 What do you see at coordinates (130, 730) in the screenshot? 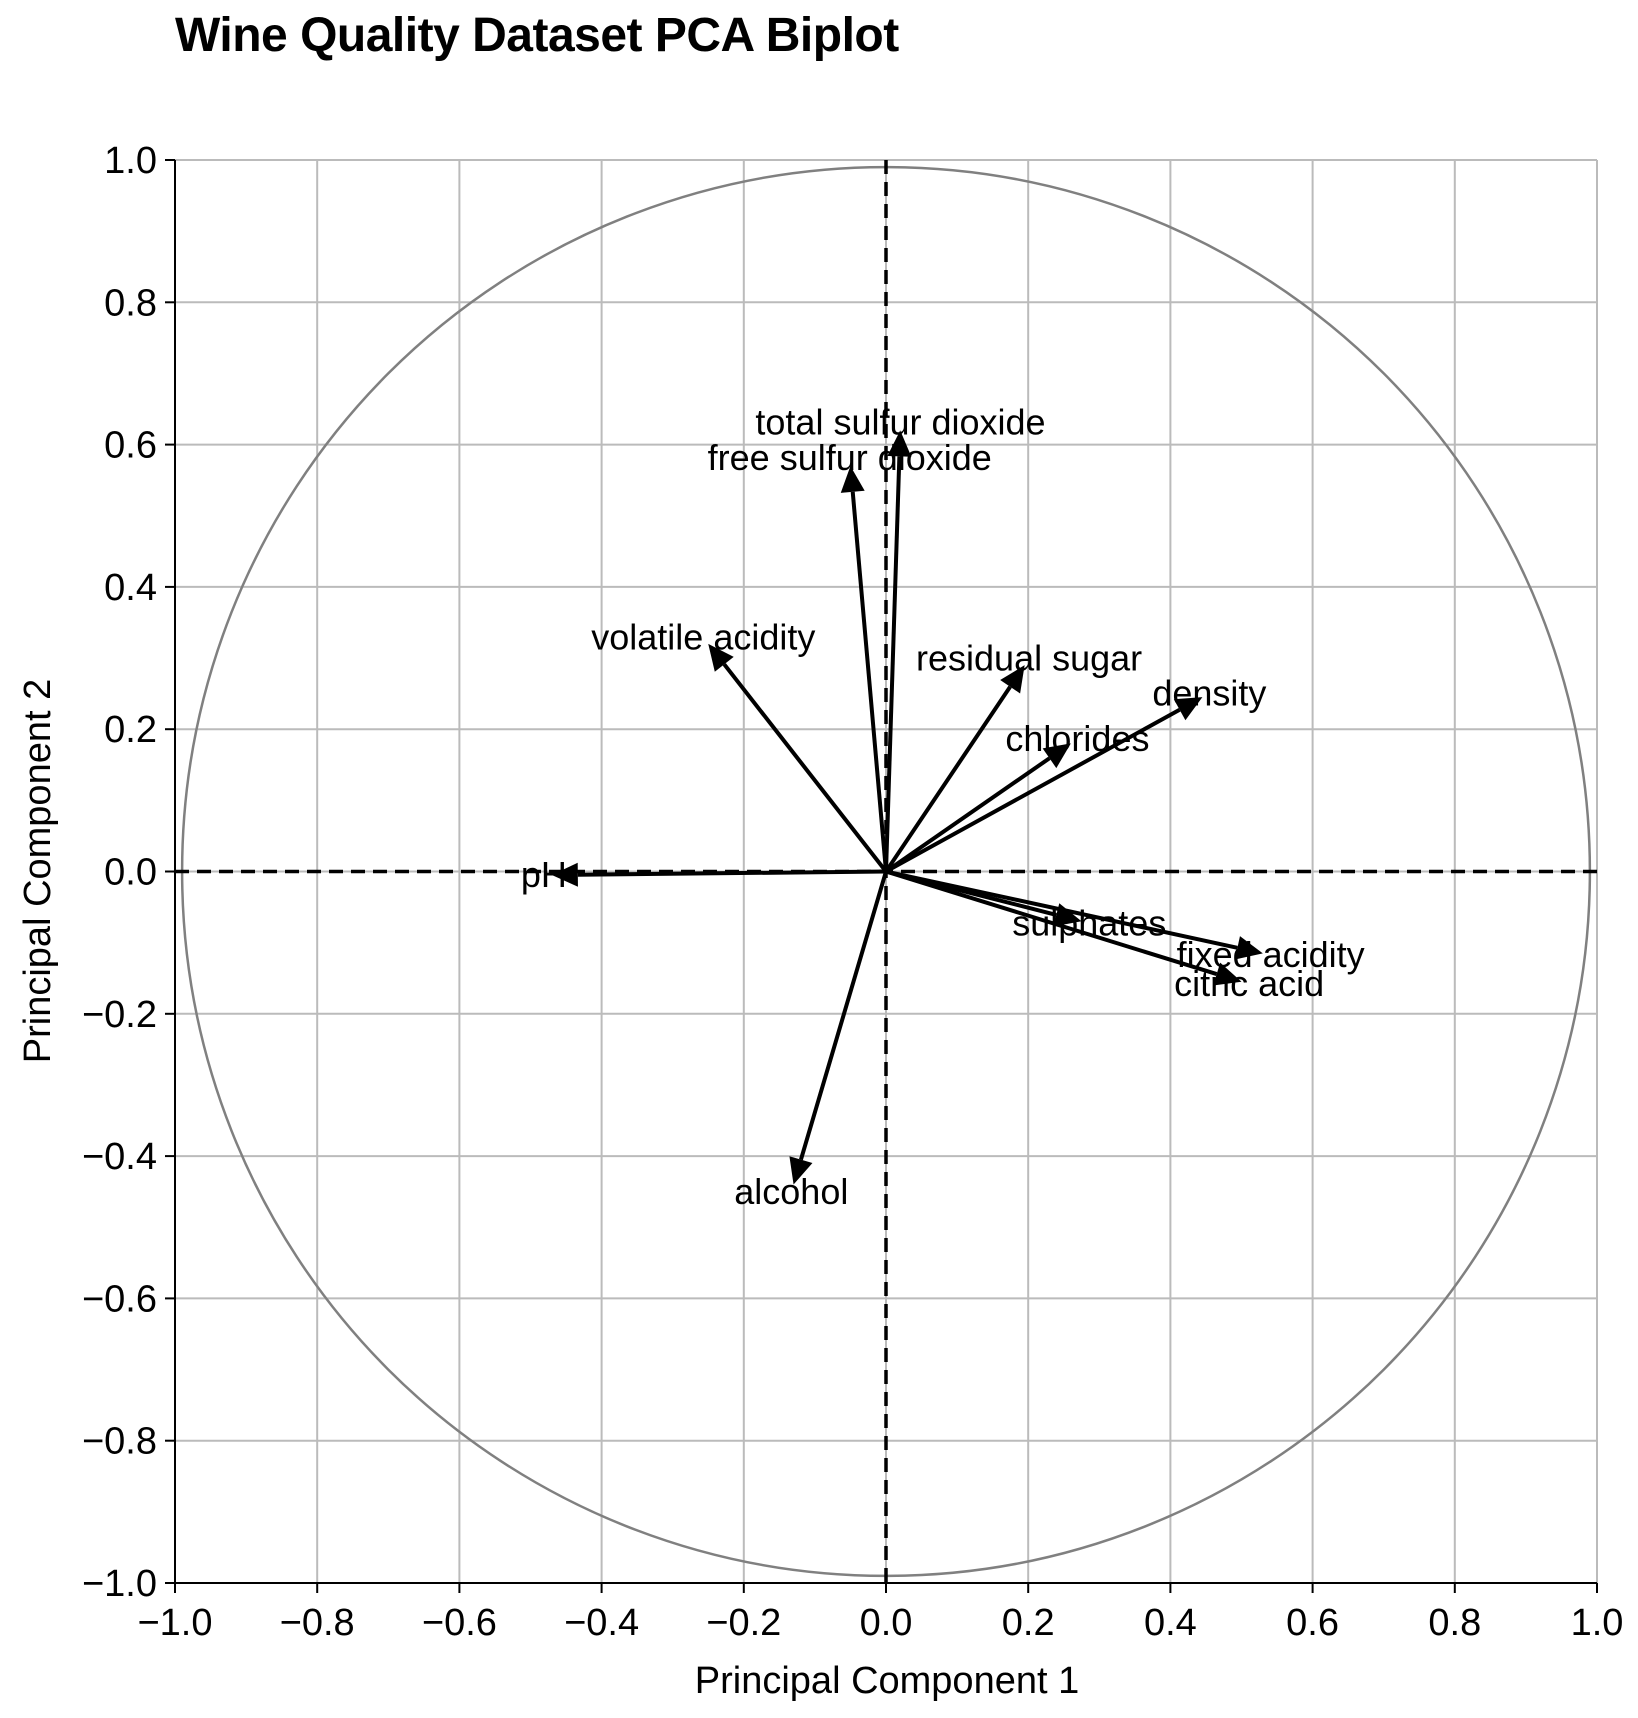
I see `y-tick-label: 0.2` at bounding box center [130, 730].